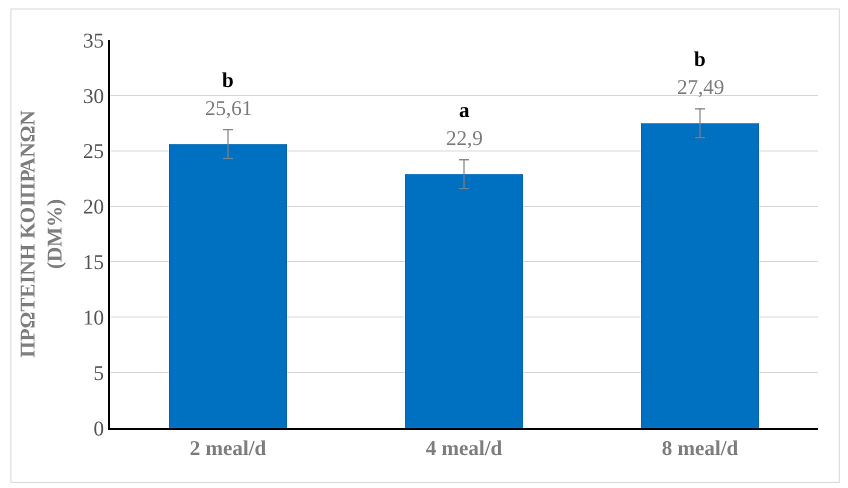 The image size is (848, 488). I want to click on y-tick-label: 35, so click(93, 40).